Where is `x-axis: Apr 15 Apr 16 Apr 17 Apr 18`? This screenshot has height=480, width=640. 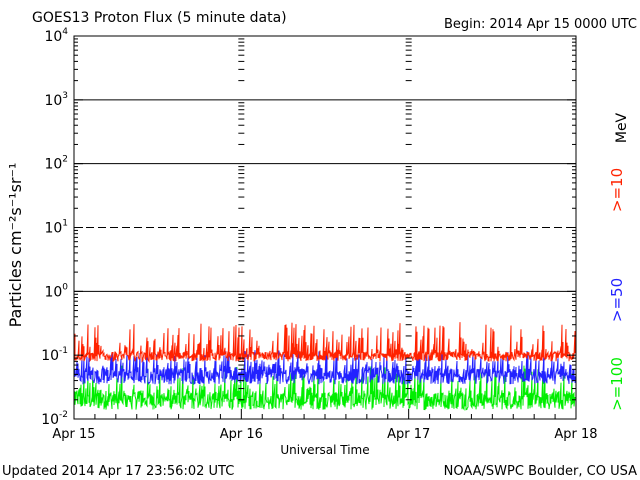 x-axis: Apr 15 Apr 16 Apr 17 Apr 18 is located at coordinates (325, 425).